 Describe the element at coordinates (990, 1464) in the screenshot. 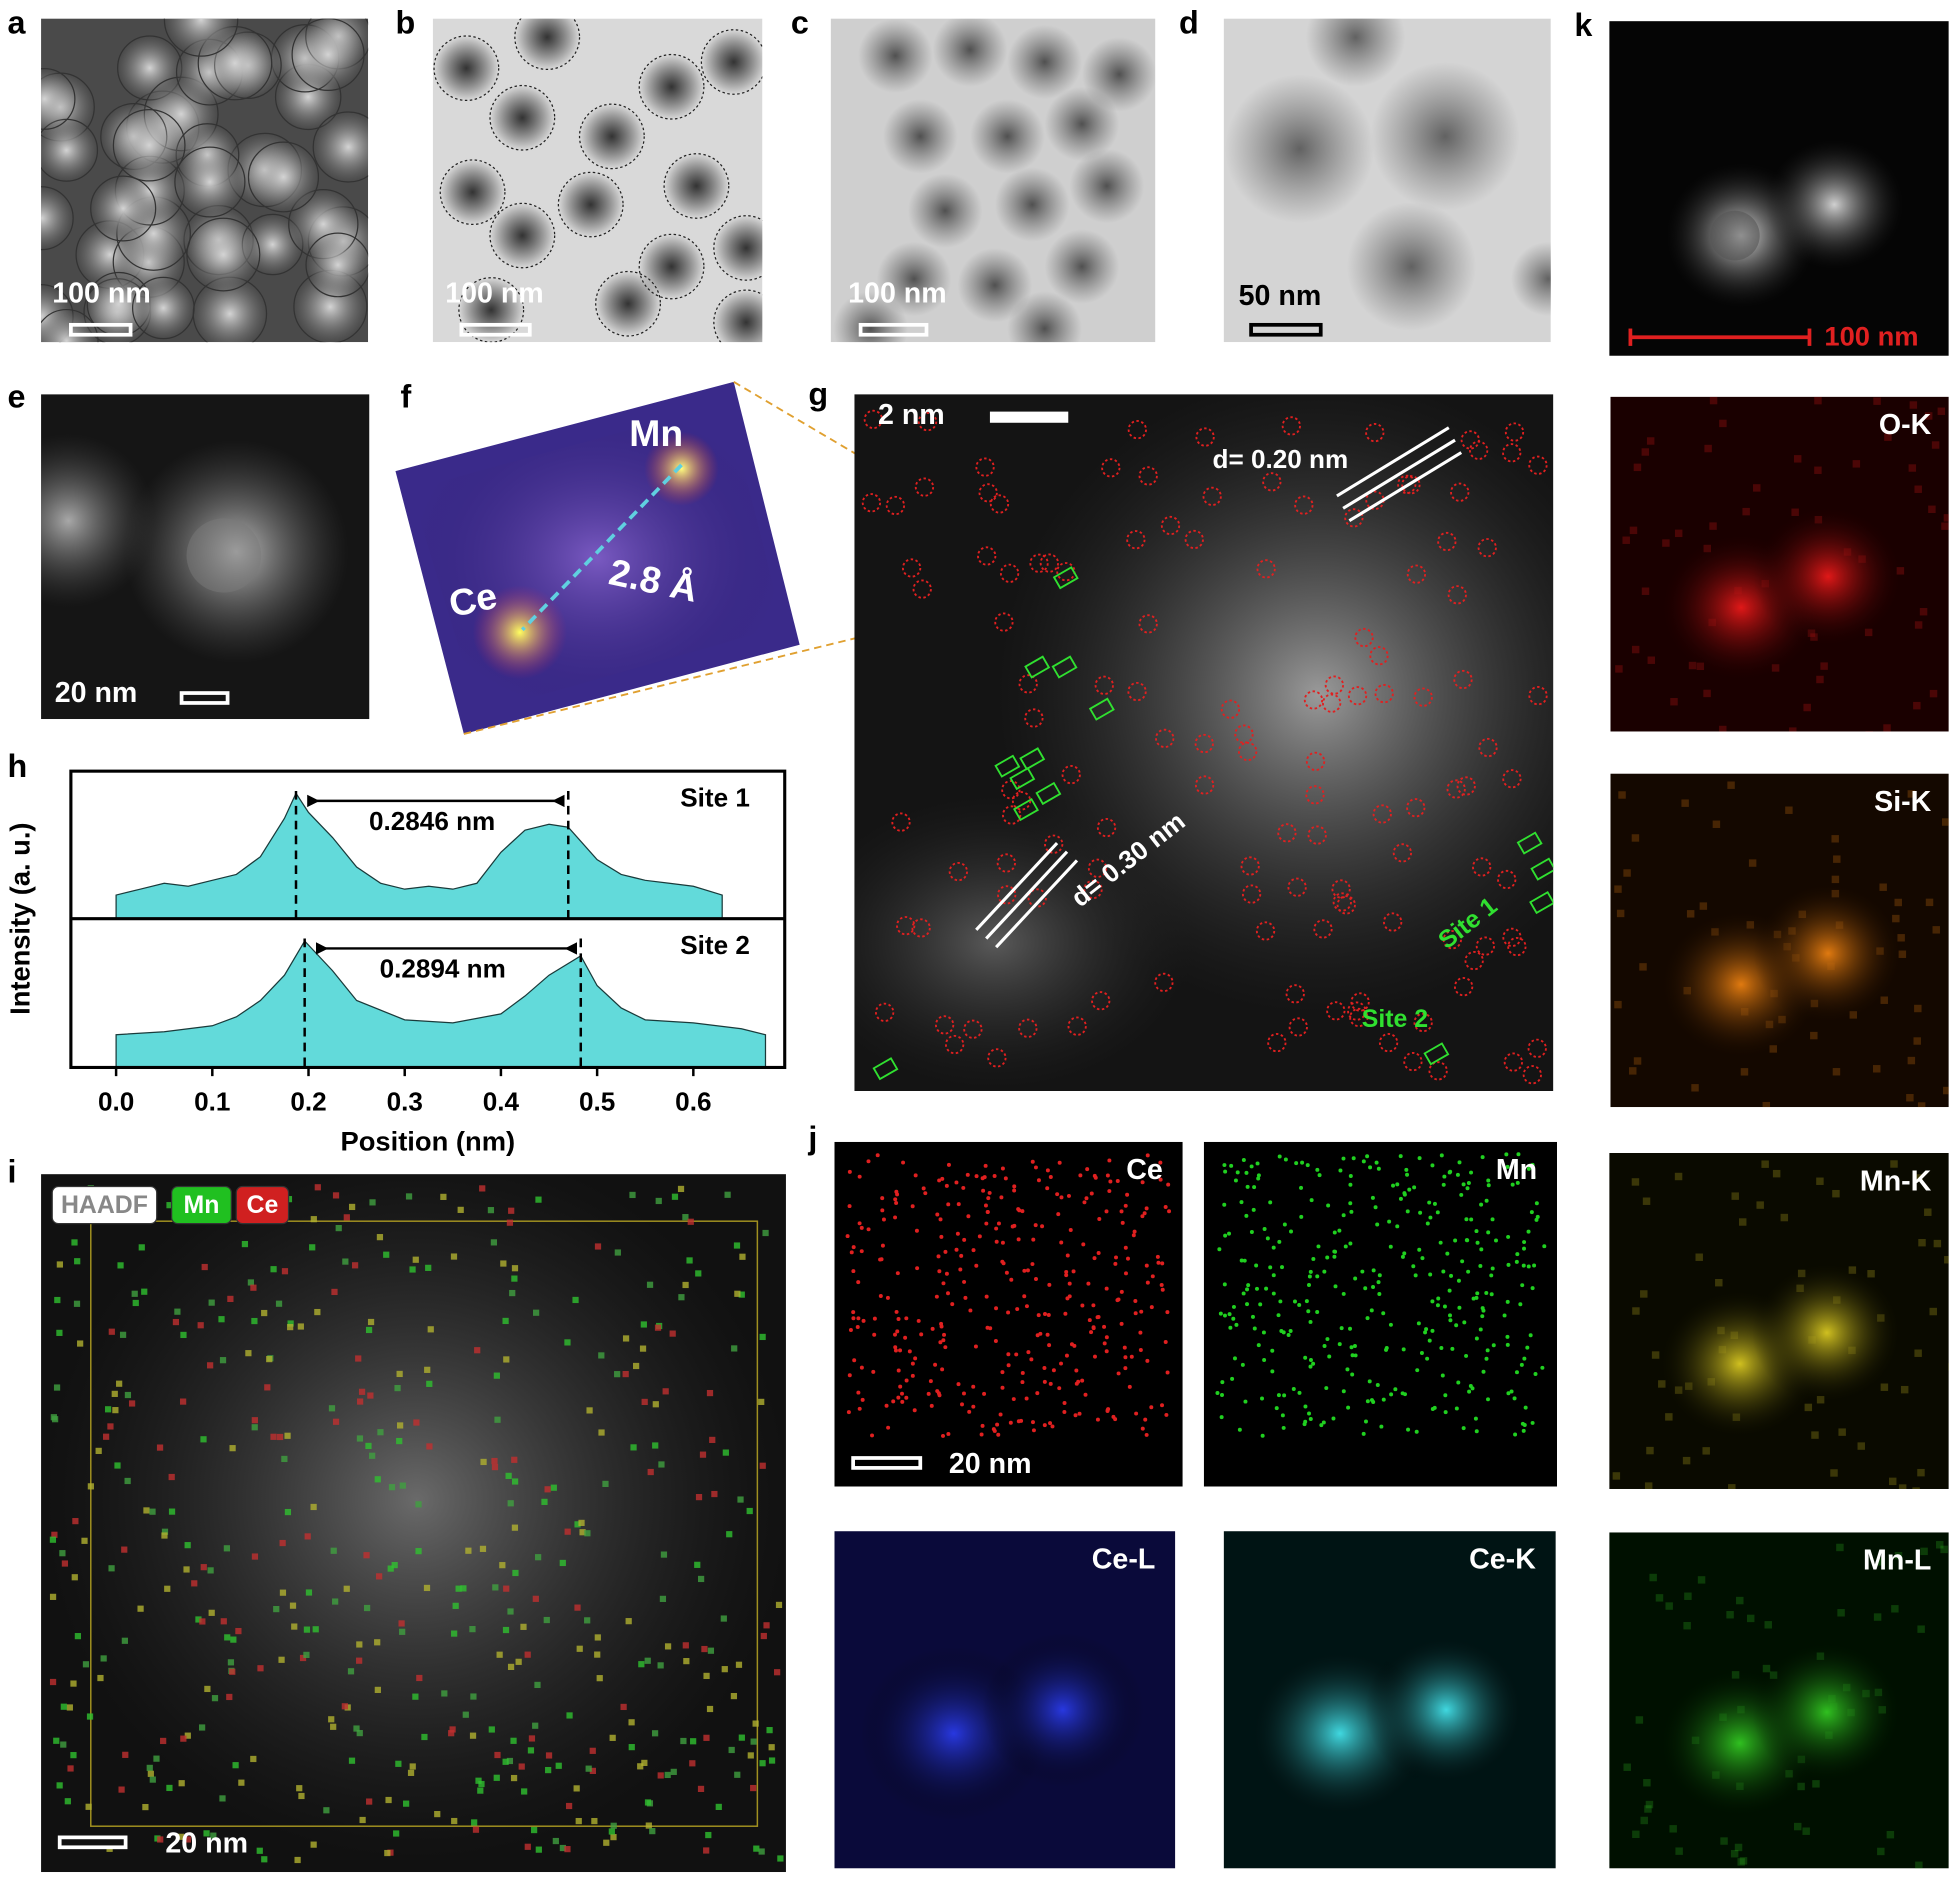

I see `scale-bar-label: 20 nm` at that location.